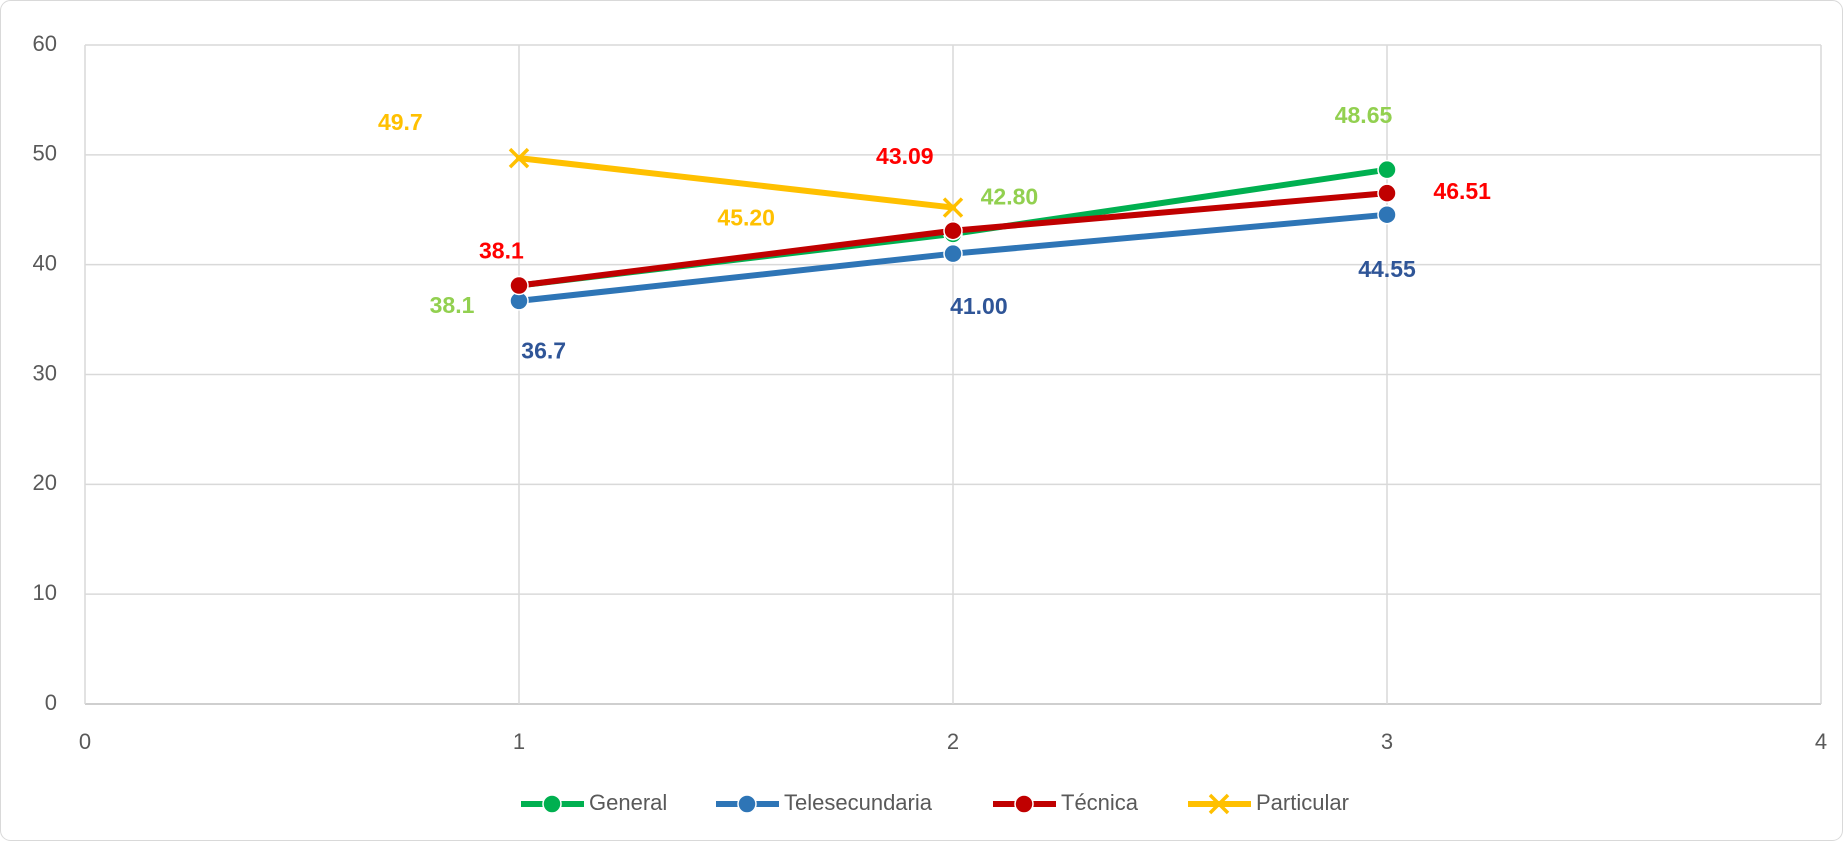 The width and height of the screenshot is (1843, 841). Describe the element at coordinates (736, 183) in the screenshot. I see `series-line` at that location.